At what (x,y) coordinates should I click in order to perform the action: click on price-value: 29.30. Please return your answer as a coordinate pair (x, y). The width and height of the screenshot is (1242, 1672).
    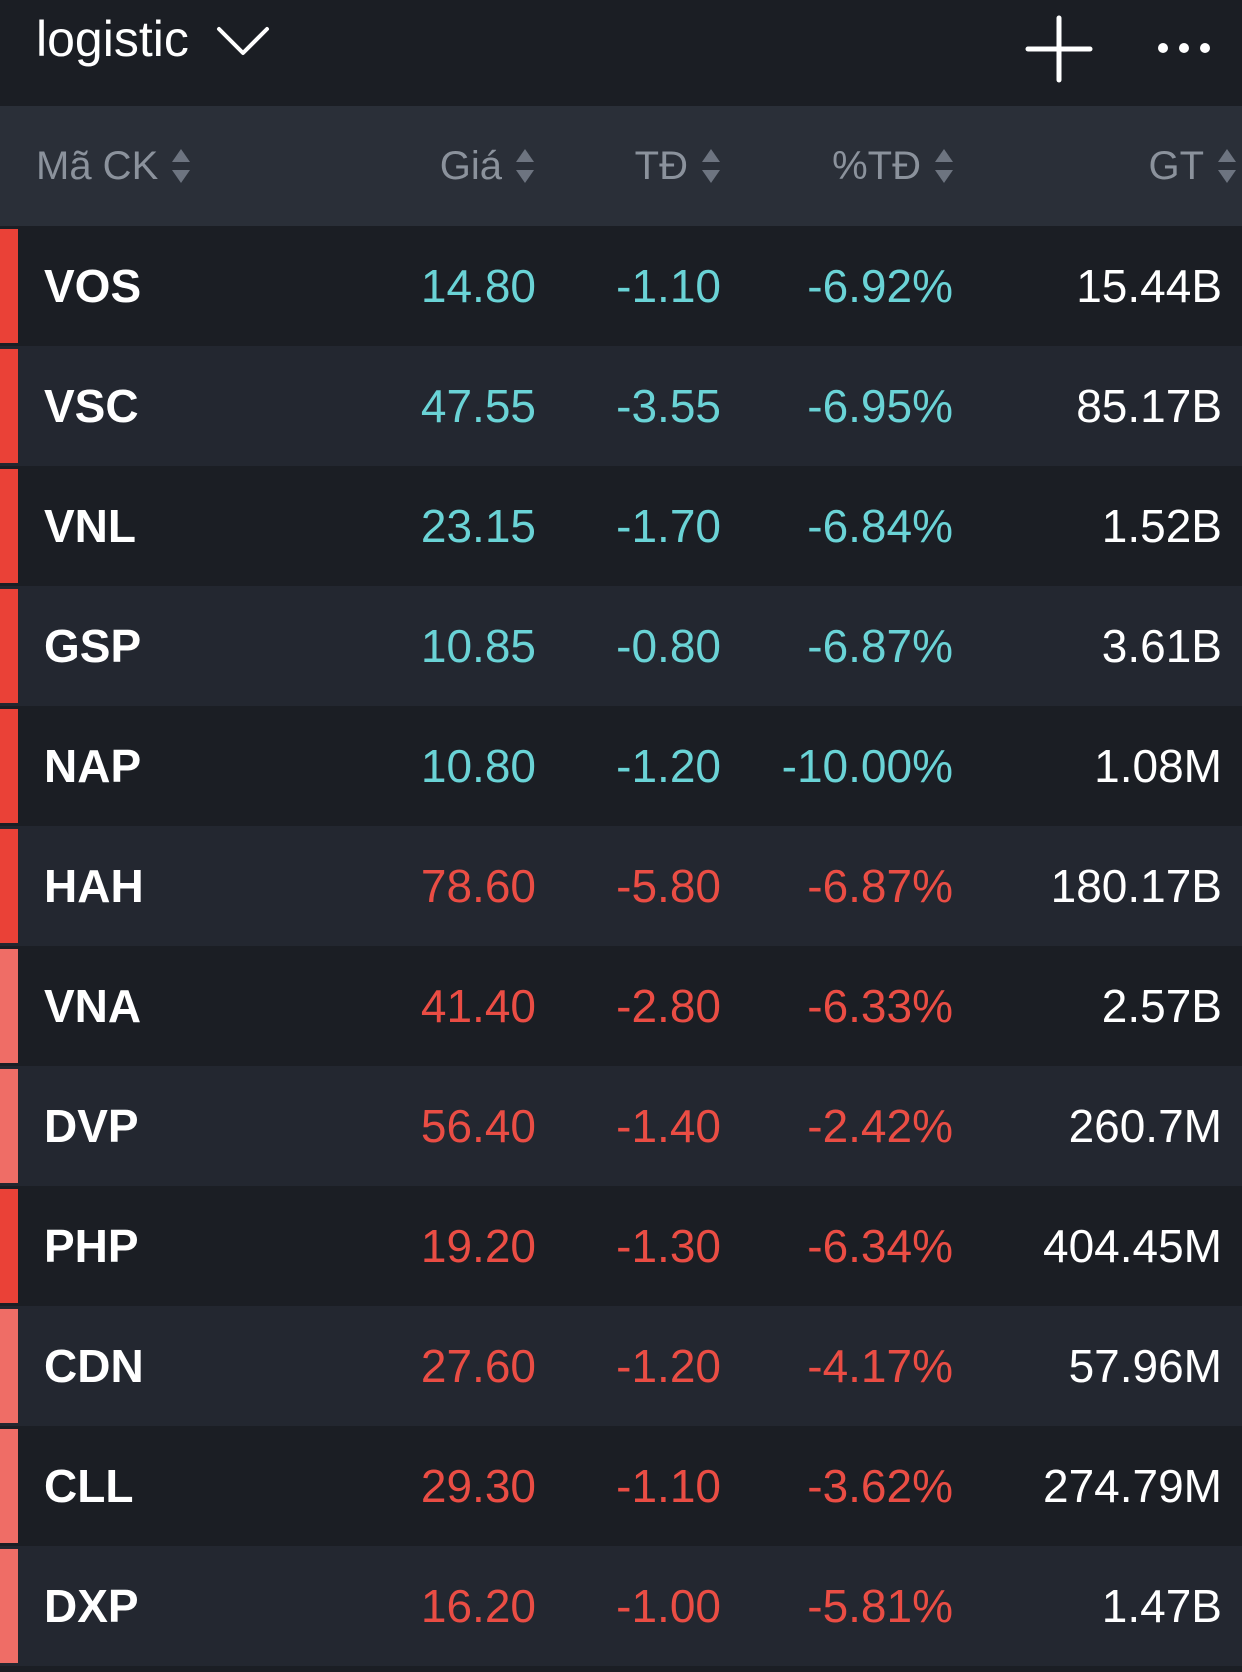
    Looking at the image, I should click on (478, 1486).